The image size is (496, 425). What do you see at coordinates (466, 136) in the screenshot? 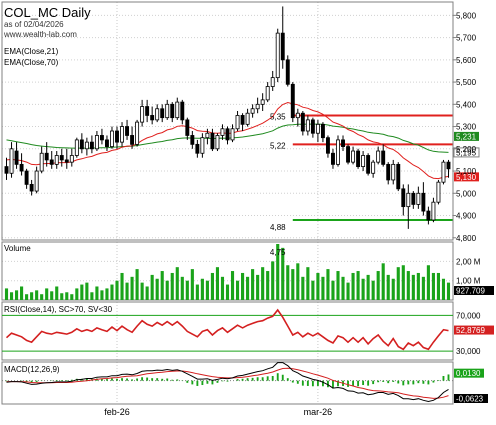
I see `last-price-tag-label: 5,231` at bounding box center [466, 136].